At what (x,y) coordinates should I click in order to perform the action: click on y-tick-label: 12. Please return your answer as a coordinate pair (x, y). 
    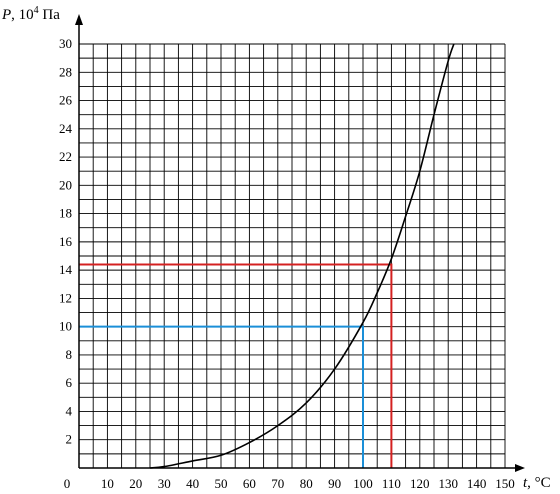
    Looking at the image, I should click on (65, 297).